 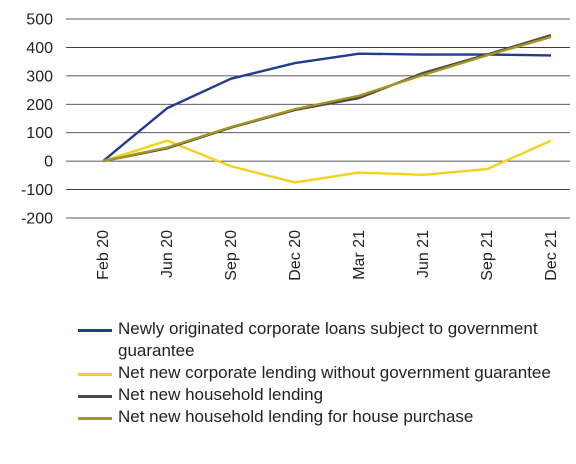 What do you see at coordinates (487, 255) in the screenshot?
I see `x-tick-label: Sep 21` at bounding box center [487, 255].